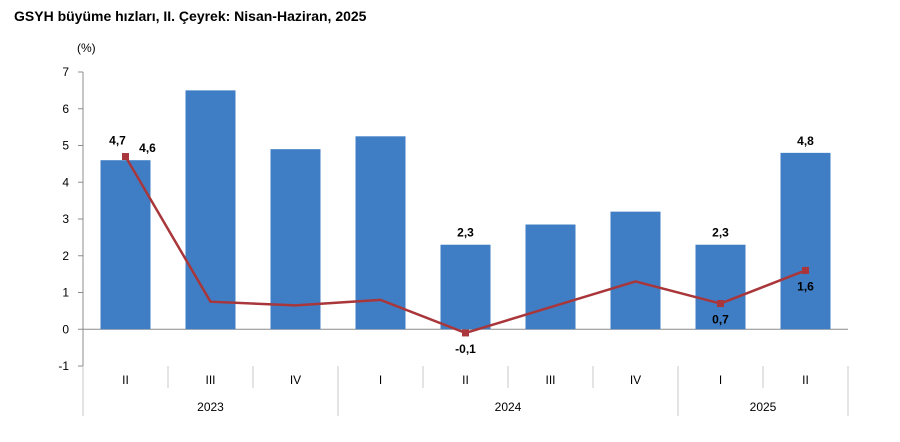  Describe the element at coordinates (805, 141) in the screenshot. I see `bar-data-label: 4,8` at that location.